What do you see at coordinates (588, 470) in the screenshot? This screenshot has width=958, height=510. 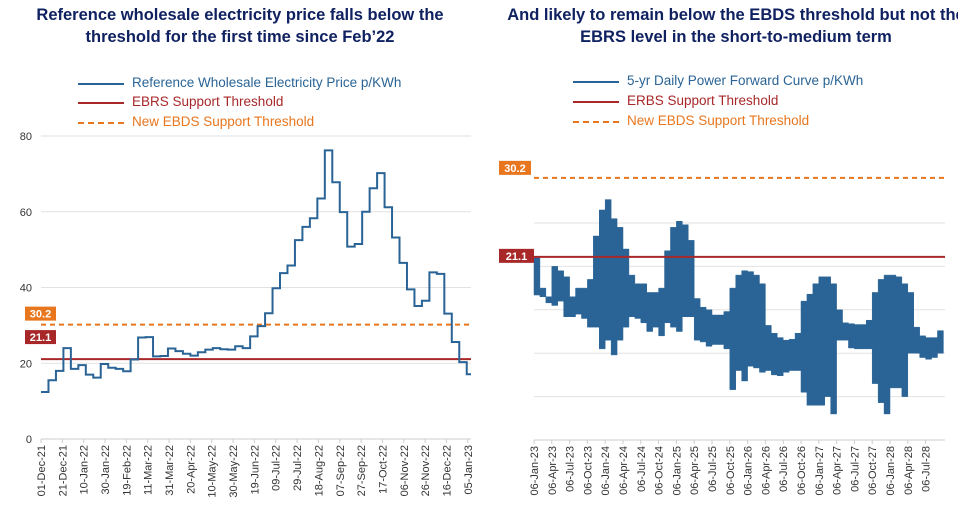 I see `x-tick-label: 06-Oct-23` at bounding box center [588, 470].